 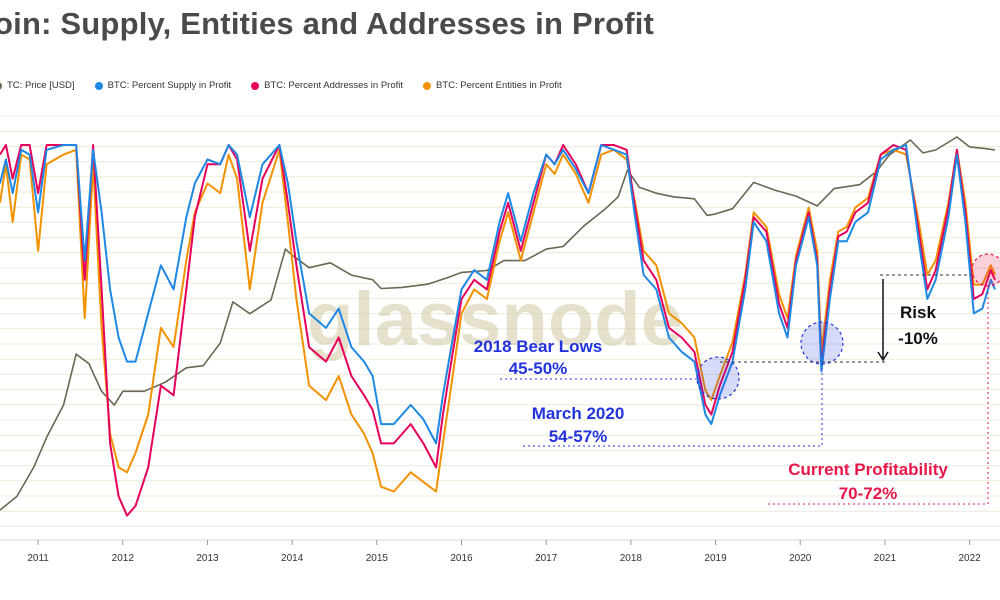 I want to click on x-tick-label: 2021, so click(x=885, y=558).